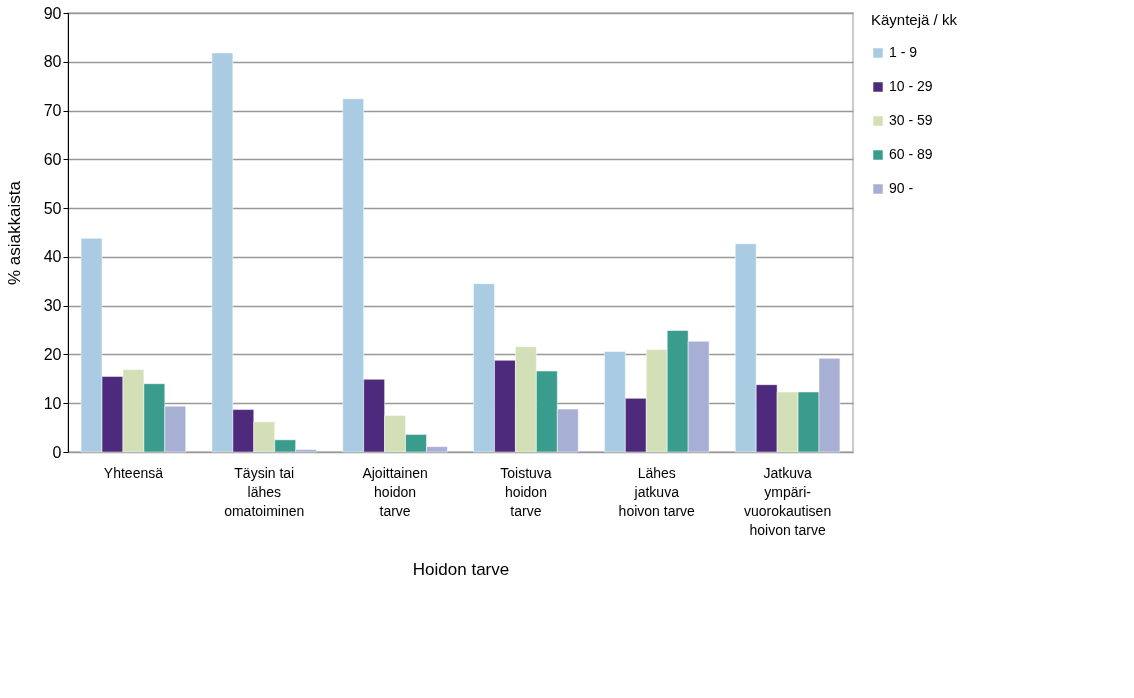  What do you see at coordinates (395, 491) in the screenshot?
I see `x-tick-label: Ajoittainen hoidon tarve` at bounding box center [395, 491].